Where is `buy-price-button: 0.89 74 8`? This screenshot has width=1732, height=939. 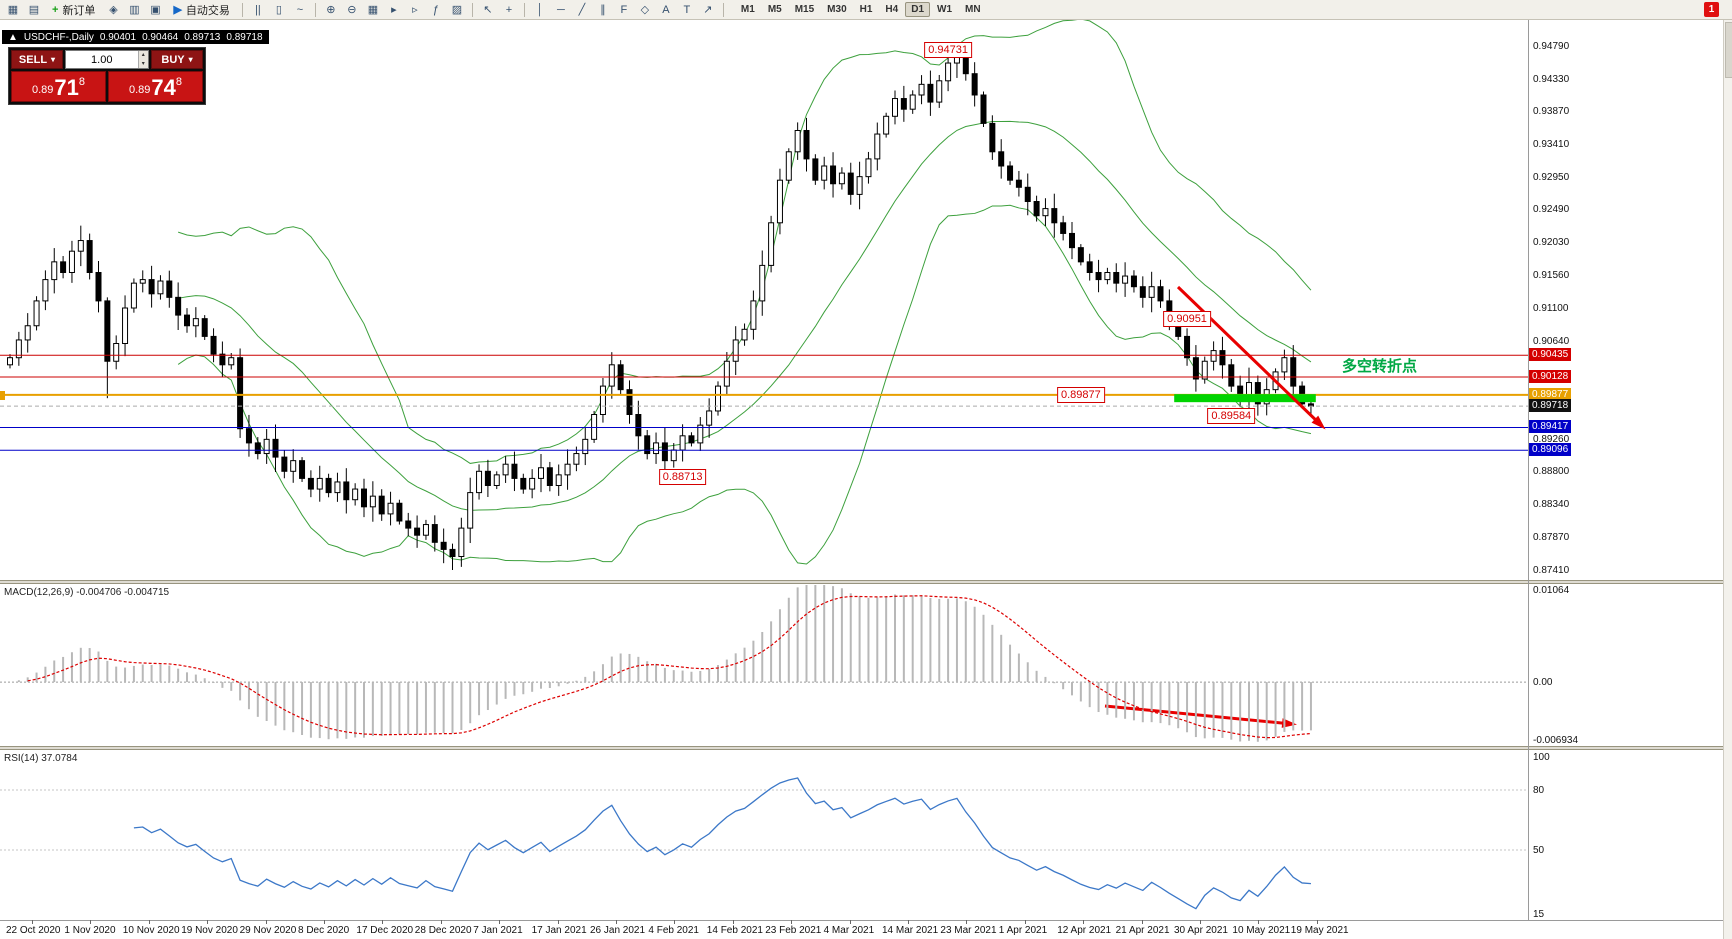
buy-price-button: 0.89 74 8 is located at coordinates (155, 86).